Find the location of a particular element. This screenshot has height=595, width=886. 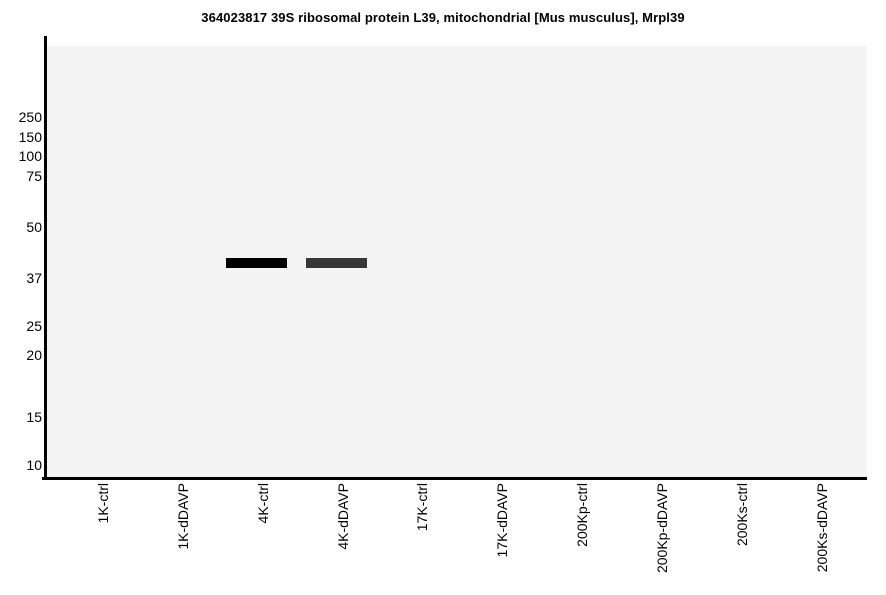

mw-tick-label: 25 is located at coordinates (34, 326).